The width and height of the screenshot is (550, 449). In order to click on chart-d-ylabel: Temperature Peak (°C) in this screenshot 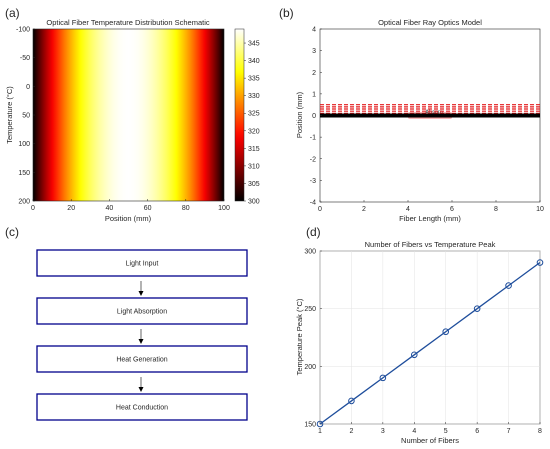, I will do `click(299, 336)`.